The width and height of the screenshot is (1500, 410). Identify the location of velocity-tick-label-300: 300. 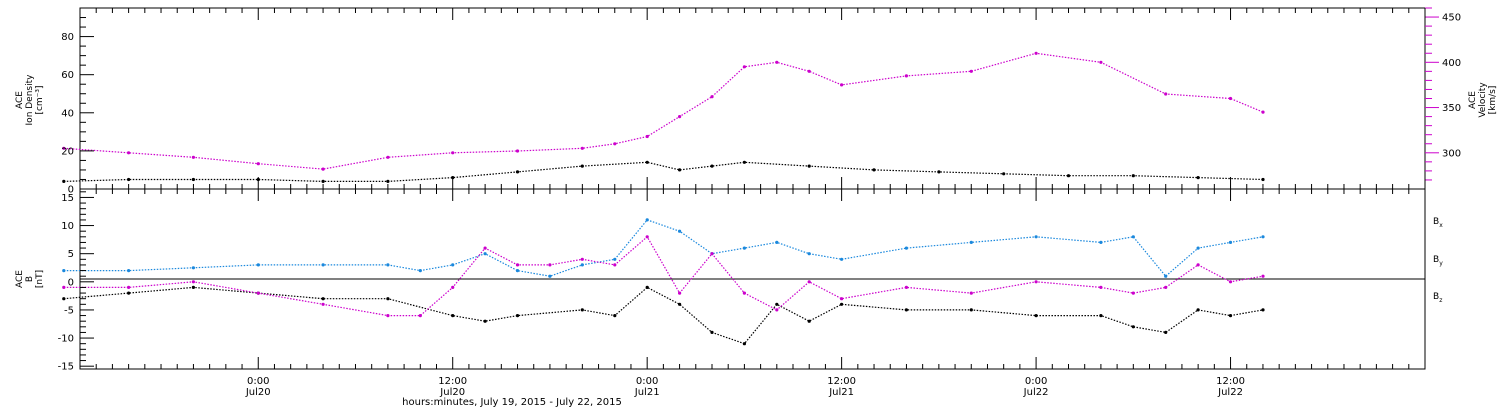
(1451, 153).